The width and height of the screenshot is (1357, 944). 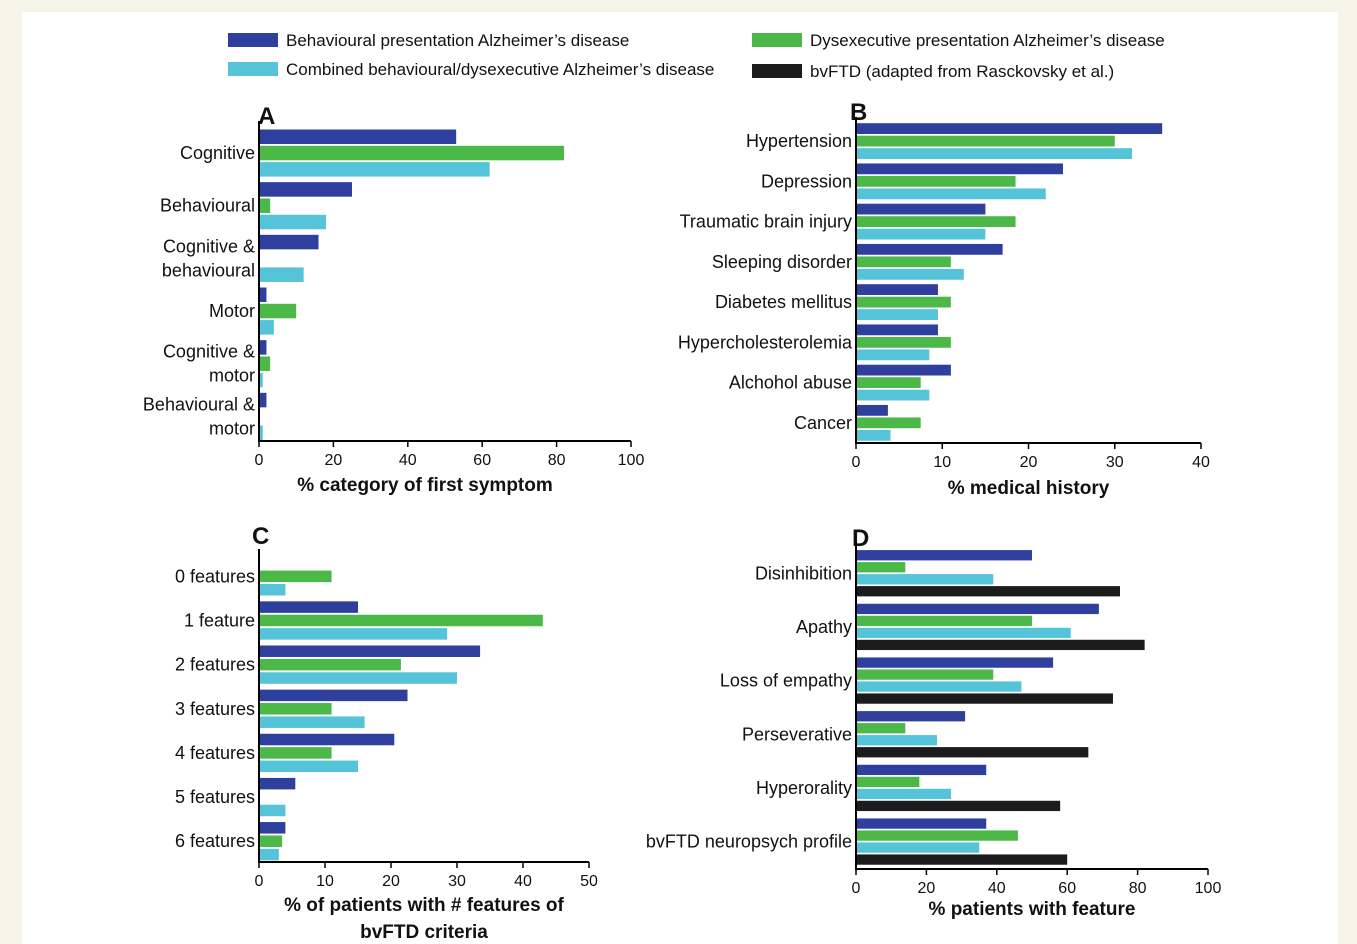 I want to click on x-tick-label: 50, so click(x=589, y=881).